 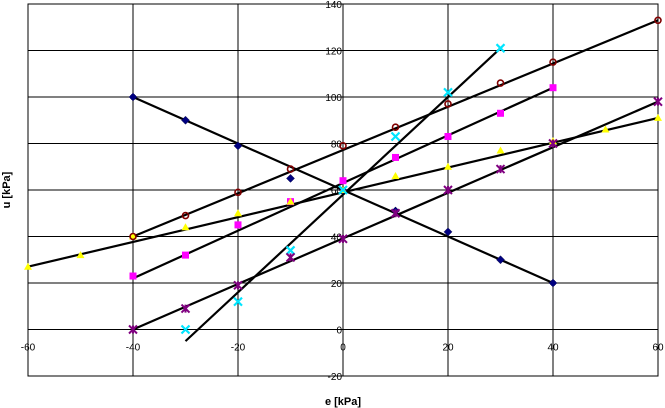 What do you see at coordinates (343, 402) in the screenshot?
I see `x-axis-label: e [kPa]` at bounding box center [343, 402].